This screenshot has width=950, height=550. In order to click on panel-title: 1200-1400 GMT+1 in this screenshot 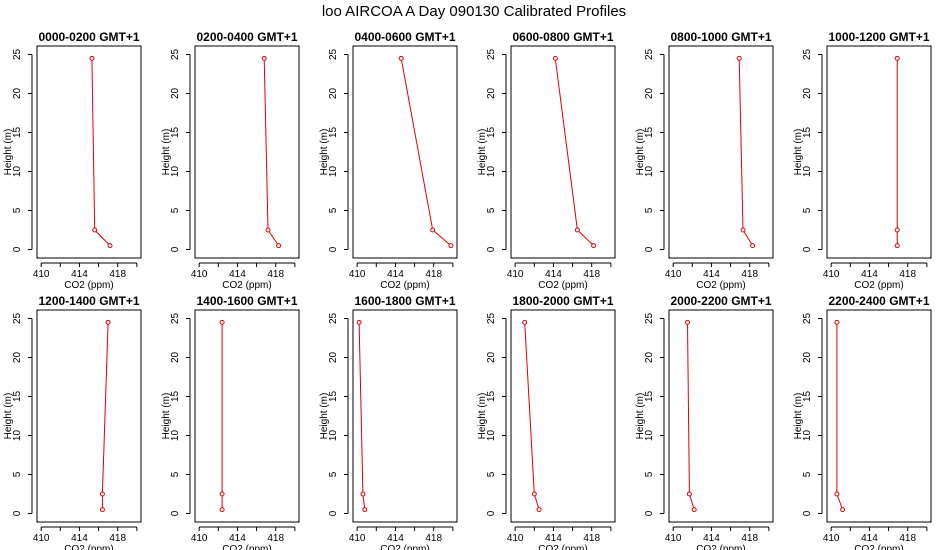, I will do `click(88, 301)`.